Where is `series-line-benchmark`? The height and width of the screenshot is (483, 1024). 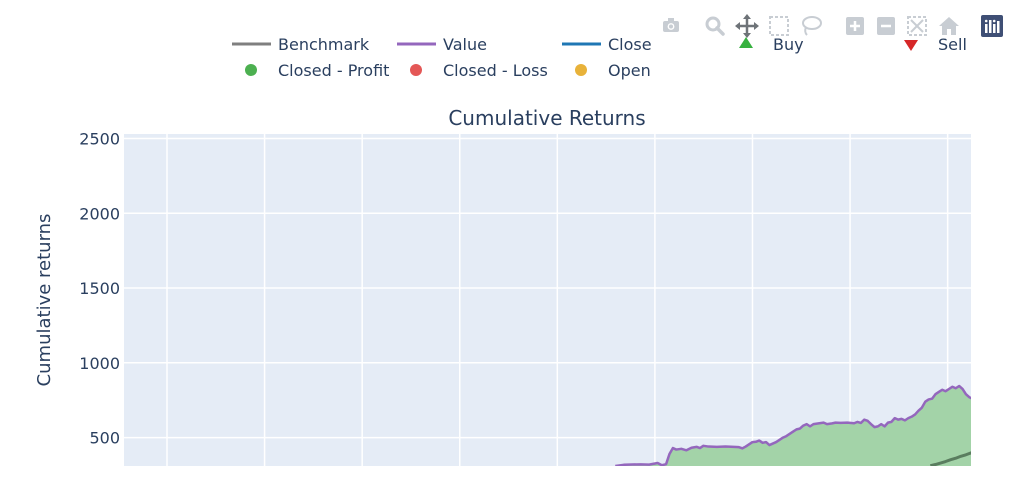
series-line-benchmark is located at coordinates (961, 456).